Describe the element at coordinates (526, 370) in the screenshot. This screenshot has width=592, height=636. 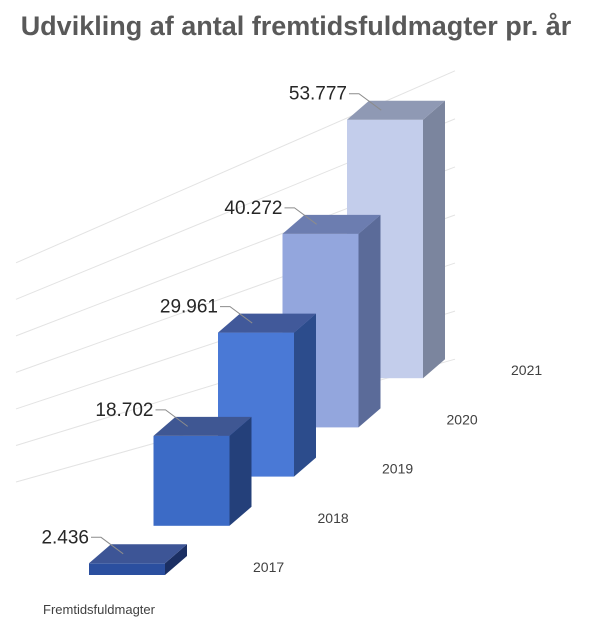
I see `category-label-2021: 2021` at that location.